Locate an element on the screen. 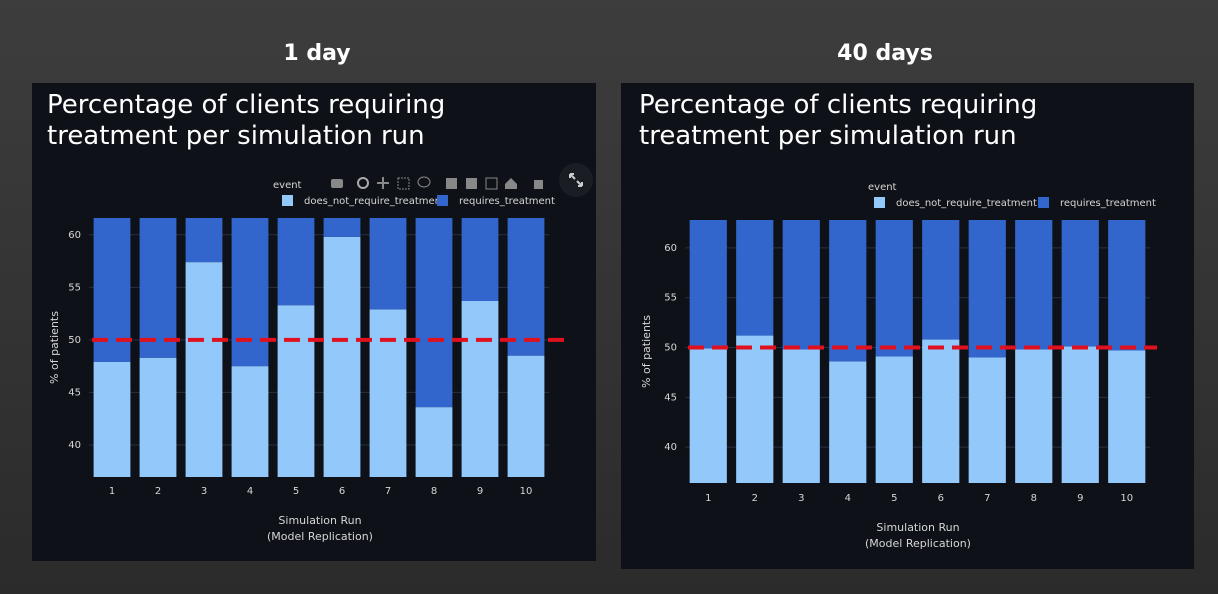  select-icon is located at coordinates (403, 183).